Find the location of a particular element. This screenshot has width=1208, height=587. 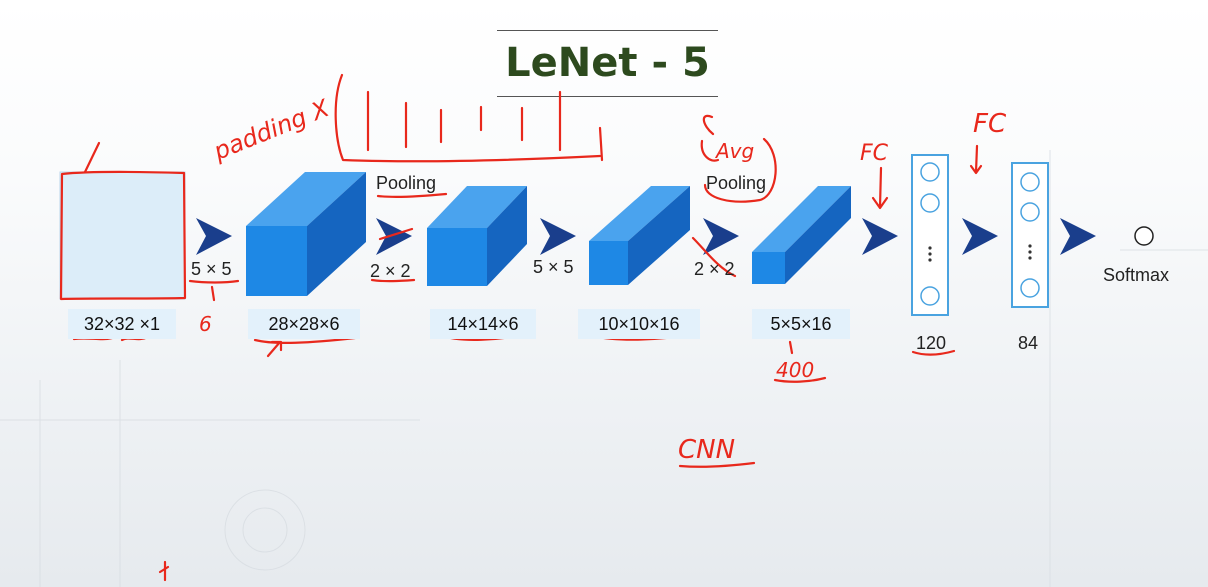

conv1-dim-label: 28×28×6 is located at coordinates (304, 324).